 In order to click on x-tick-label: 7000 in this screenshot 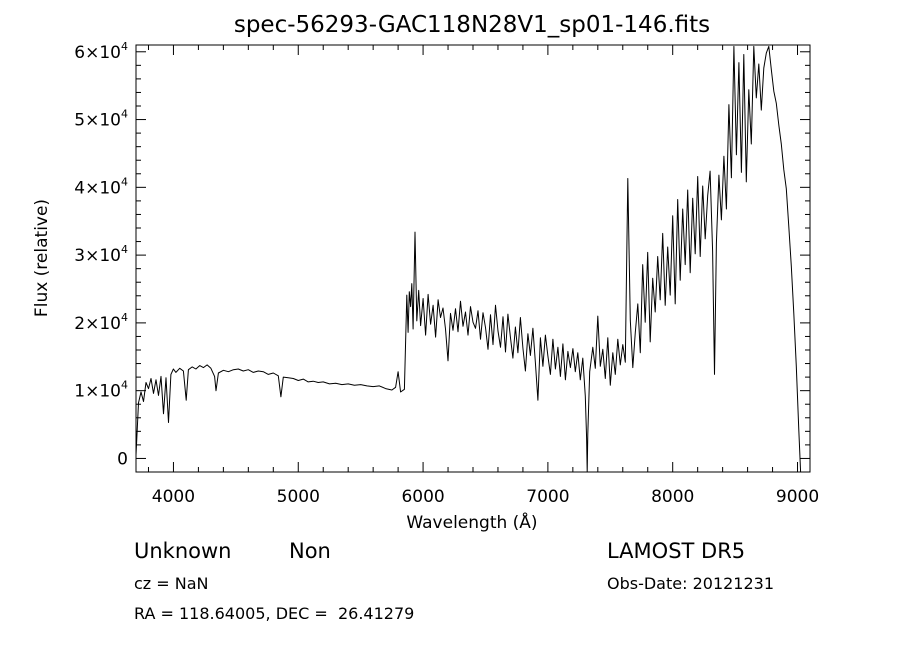, I will do `click(547, 497)`.